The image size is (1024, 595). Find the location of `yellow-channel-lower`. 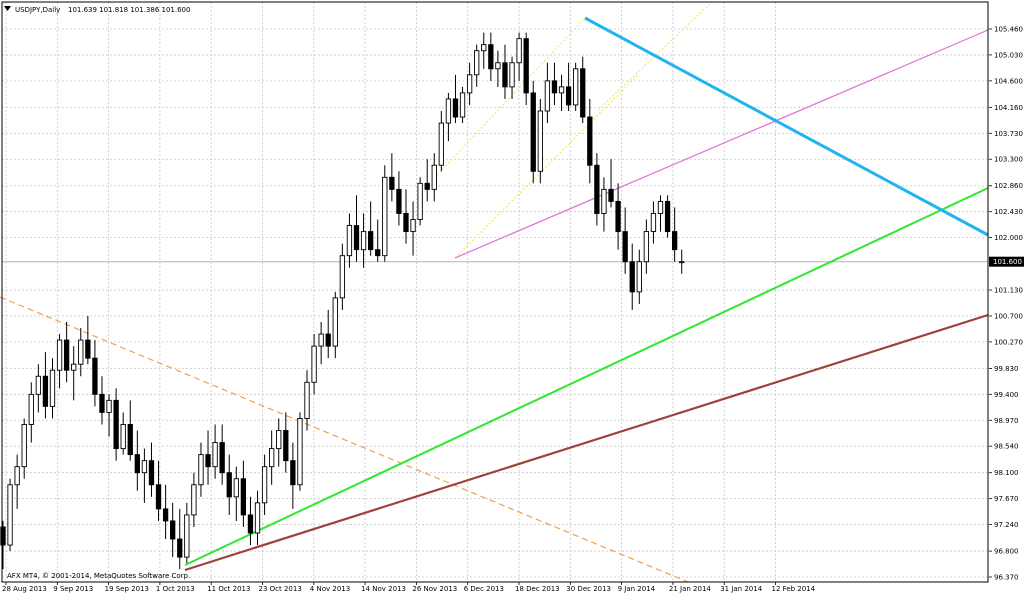

yellow-channel-lower is located at coordinates (546, 166).